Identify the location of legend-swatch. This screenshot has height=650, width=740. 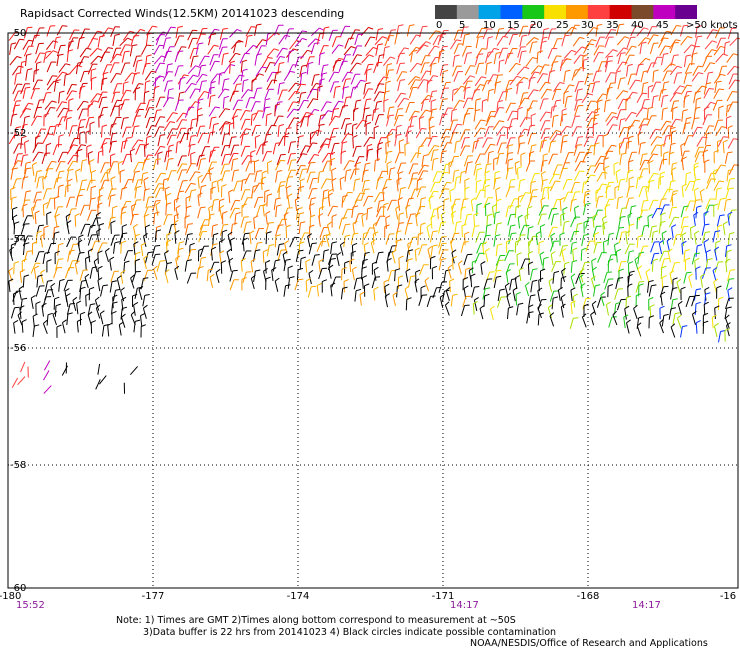
(468, 12).